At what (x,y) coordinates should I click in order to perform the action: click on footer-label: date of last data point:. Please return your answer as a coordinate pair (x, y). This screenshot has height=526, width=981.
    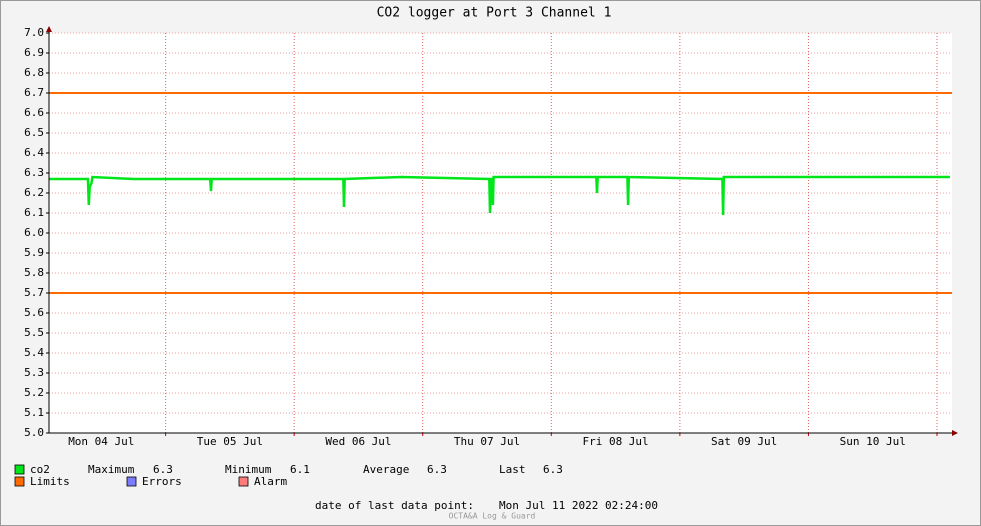
    Looking at the image, I should click on (394, 505).